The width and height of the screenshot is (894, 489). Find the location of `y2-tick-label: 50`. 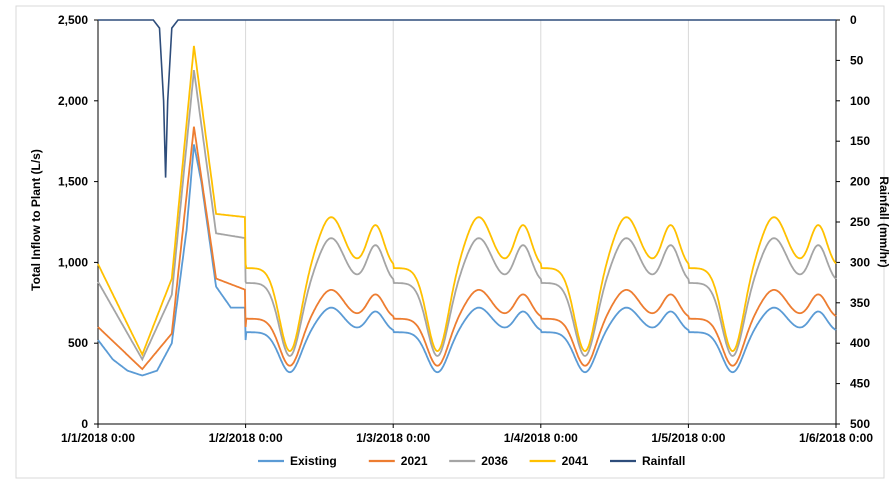

y2-tick-label: 50 is located at coordinates (857, 60).